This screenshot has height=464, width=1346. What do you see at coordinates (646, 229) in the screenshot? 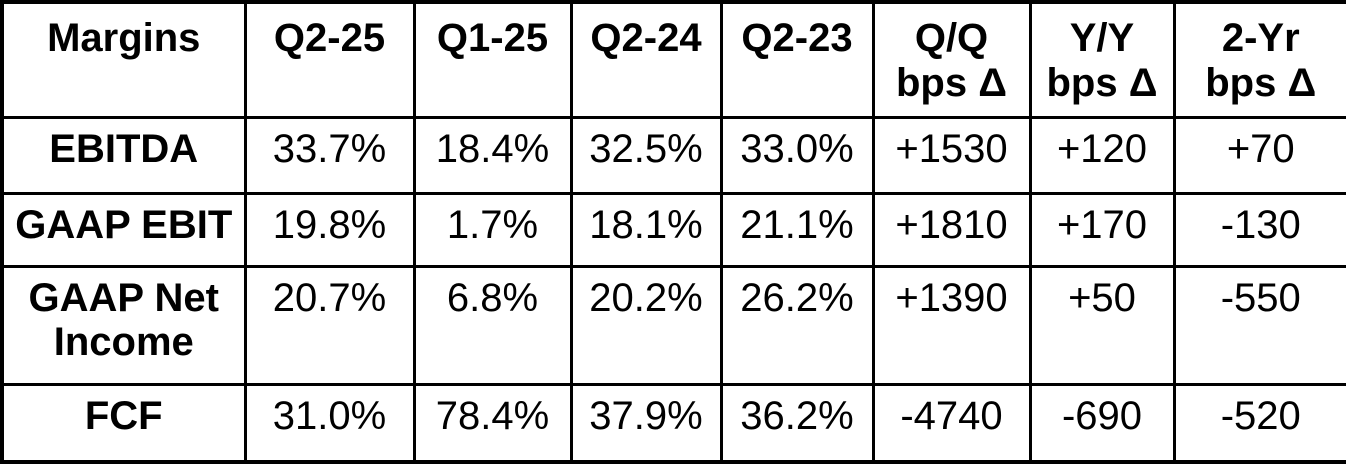
I see `data-cell: 18.1%` at bounding box center [646, 229].